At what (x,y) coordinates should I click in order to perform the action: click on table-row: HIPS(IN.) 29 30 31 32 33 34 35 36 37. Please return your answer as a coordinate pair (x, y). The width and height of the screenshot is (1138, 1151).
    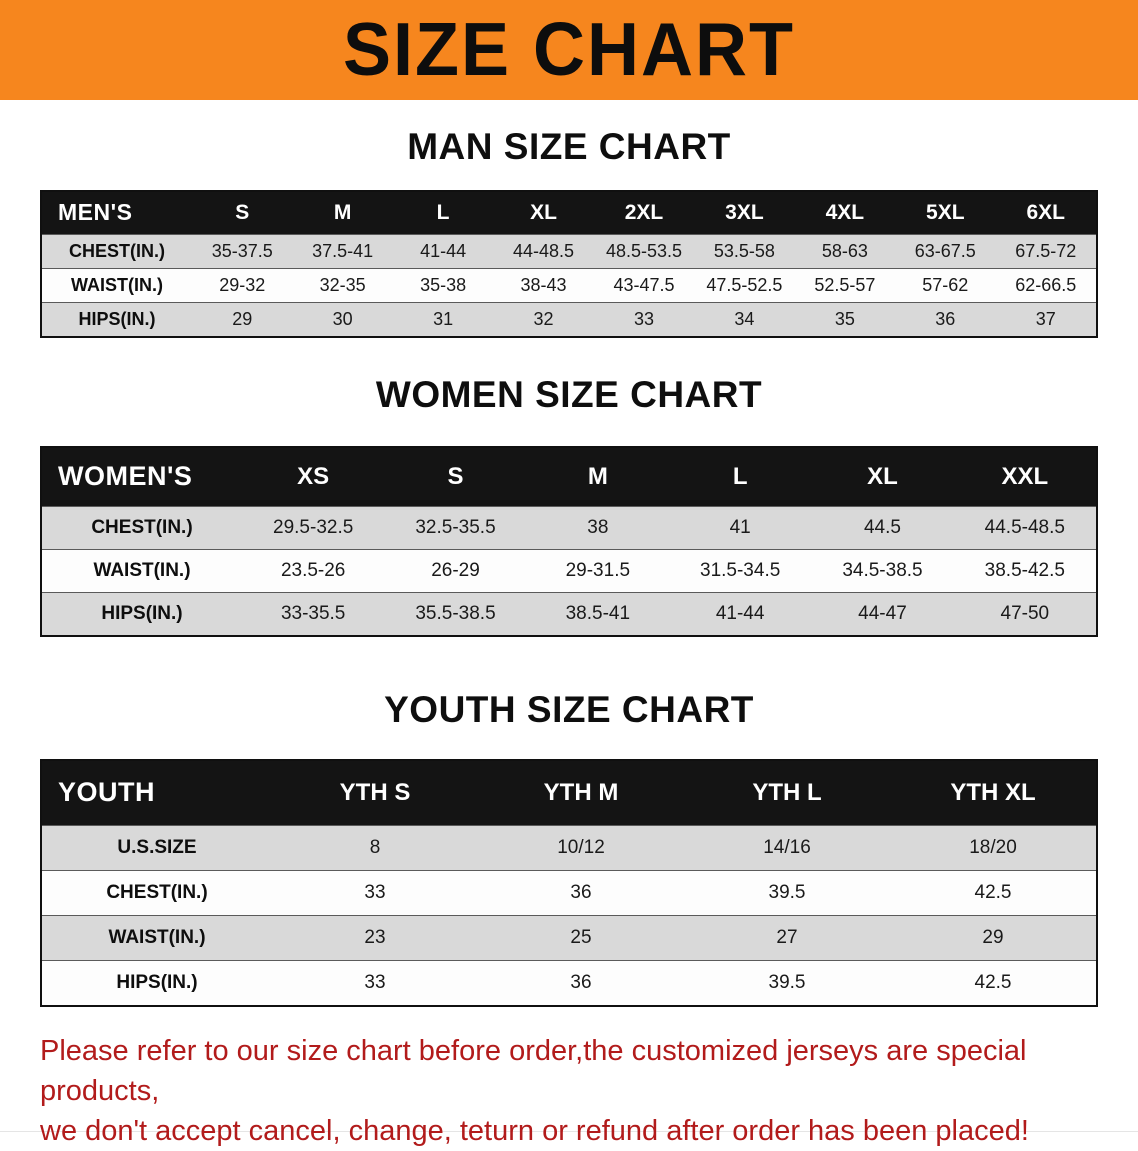
    Looking at the image, I should click on (569, 319).